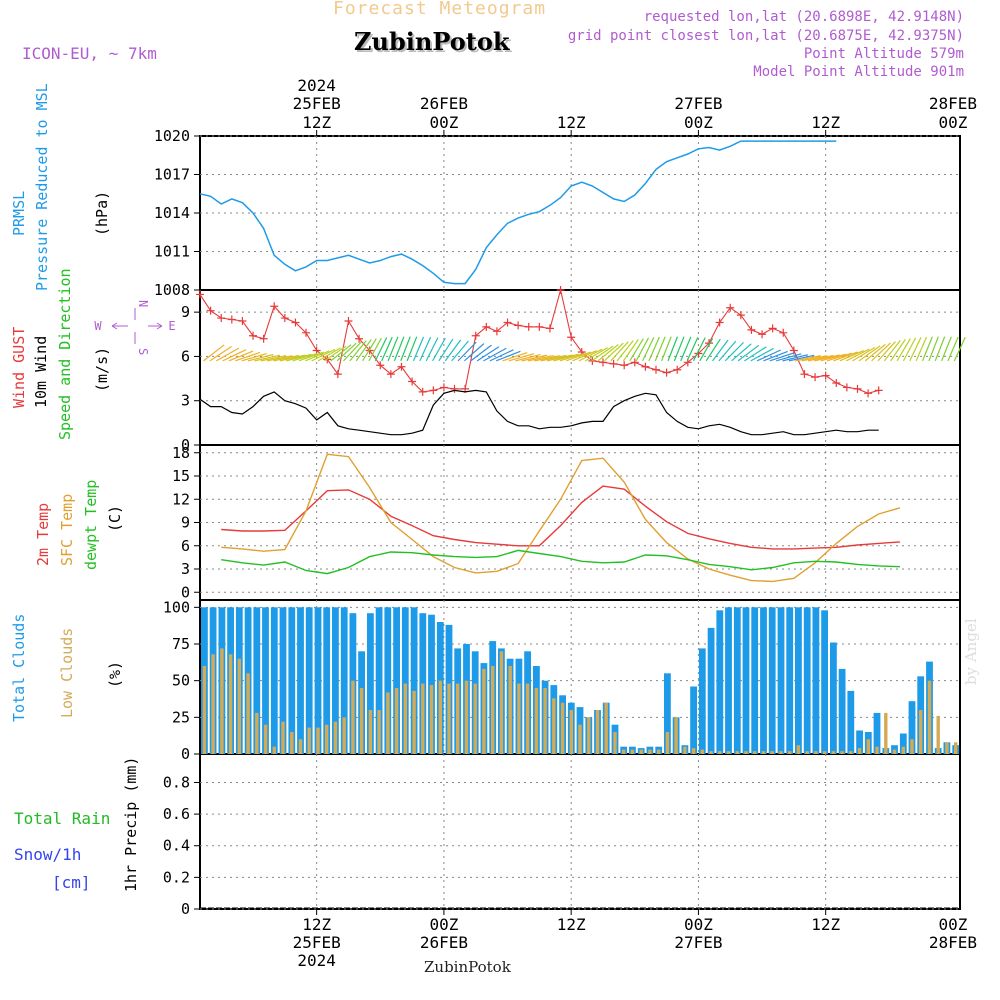  I want to click on low-clouds-label: Low Clouds, so click(67, 673).